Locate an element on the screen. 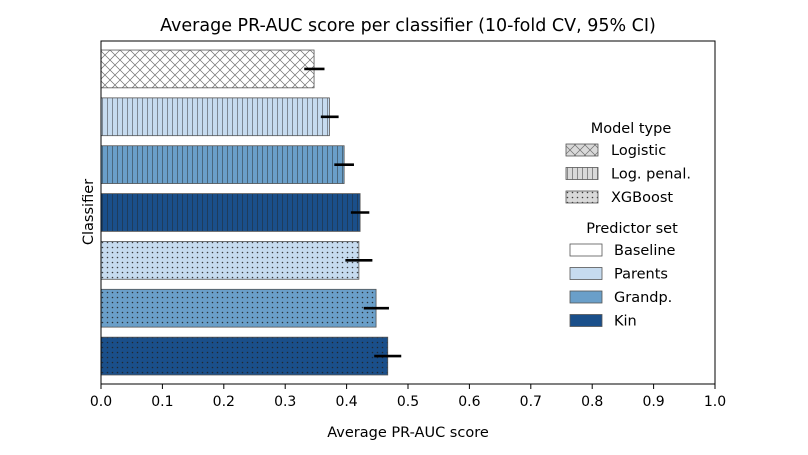 The height and width of the screenshot is (455, 808). legend-model-log-penal: Log. penal. is located at coordinates (628, 175).